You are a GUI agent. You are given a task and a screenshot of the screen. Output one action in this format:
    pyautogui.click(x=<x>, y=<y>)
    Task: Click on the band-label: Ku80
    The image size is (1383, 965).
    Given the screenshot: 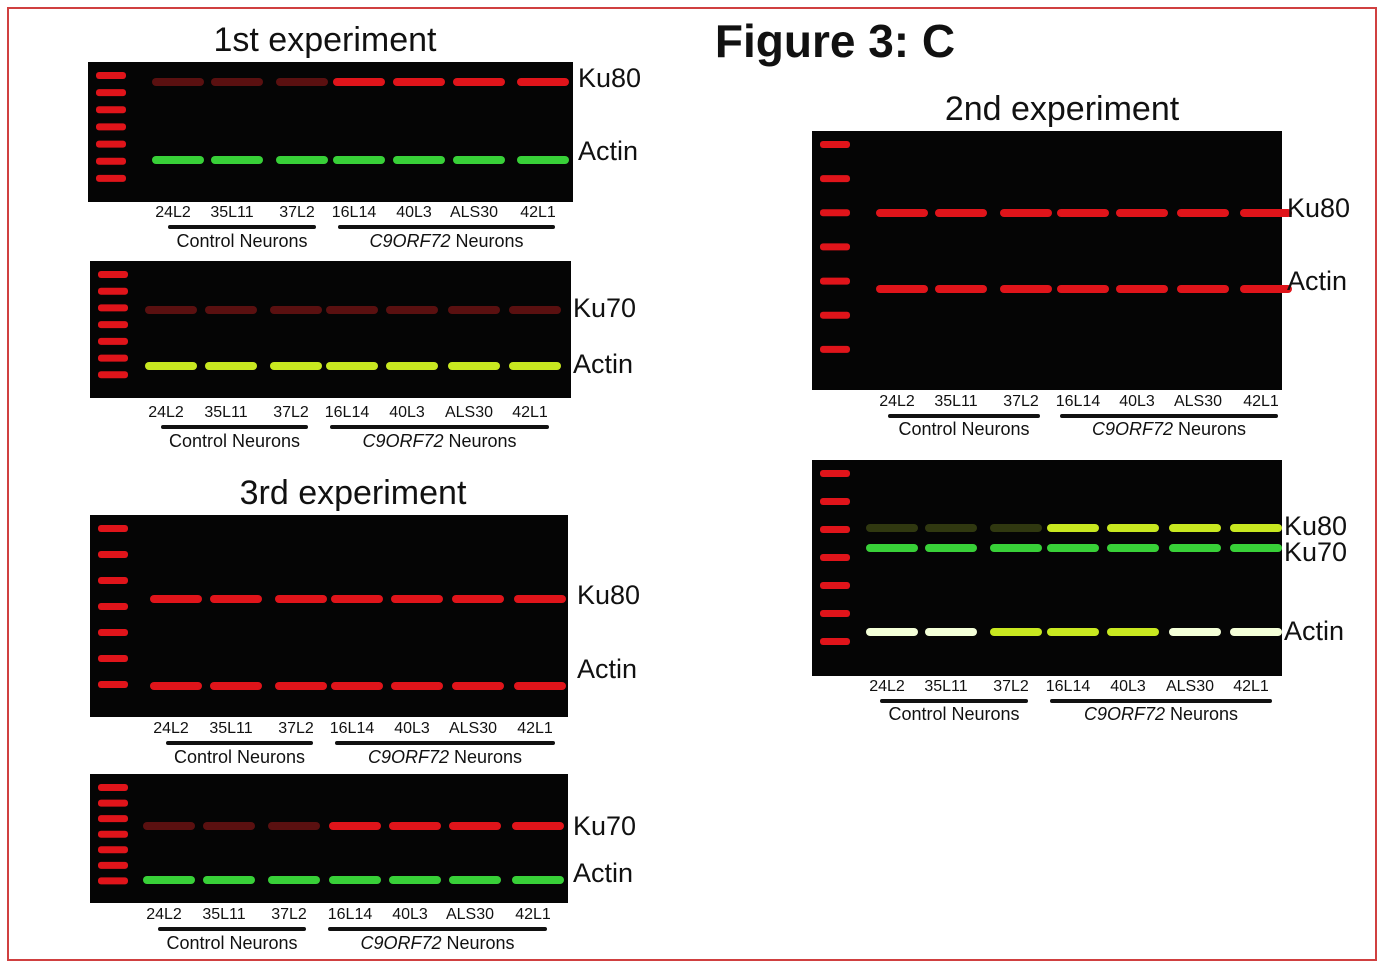 What is the action you would take?
    pyautogui.click(x=609, y=78)
    